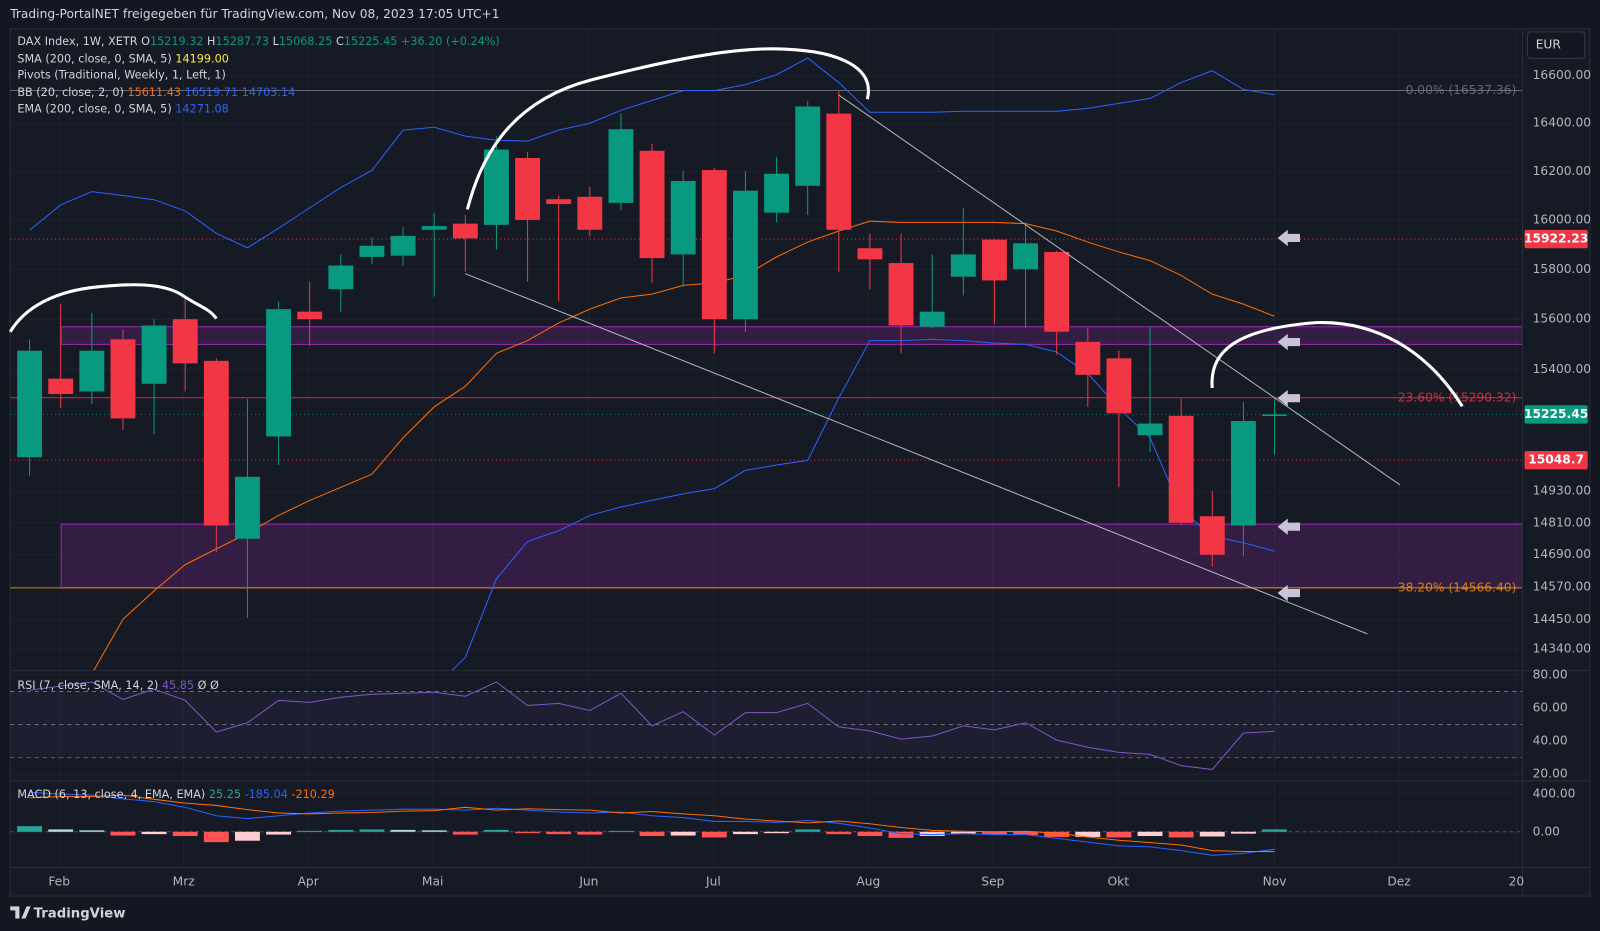 The height and width of the screenshot is (931, 1600). What do you see at coordinates (1562, 319) in the screenshot?
I see `y-tick-label: 15600.00` at bounding box center [1562, 319].